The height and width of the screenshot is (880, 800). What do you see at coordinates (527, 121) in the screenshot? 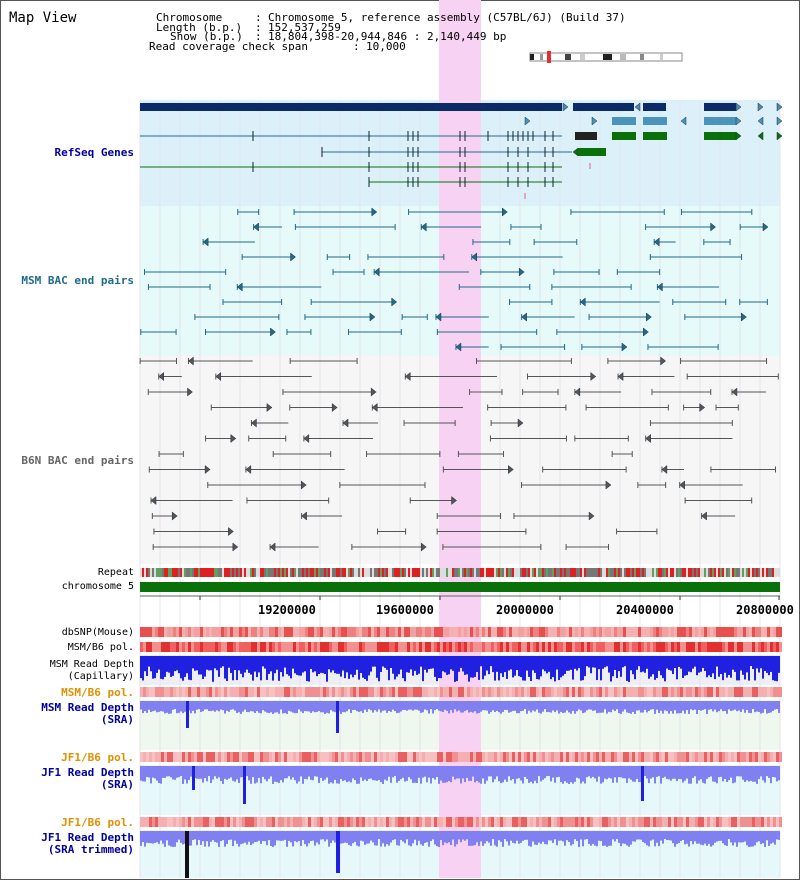
I see `gene-arrow` at bounding box center [527, 121].